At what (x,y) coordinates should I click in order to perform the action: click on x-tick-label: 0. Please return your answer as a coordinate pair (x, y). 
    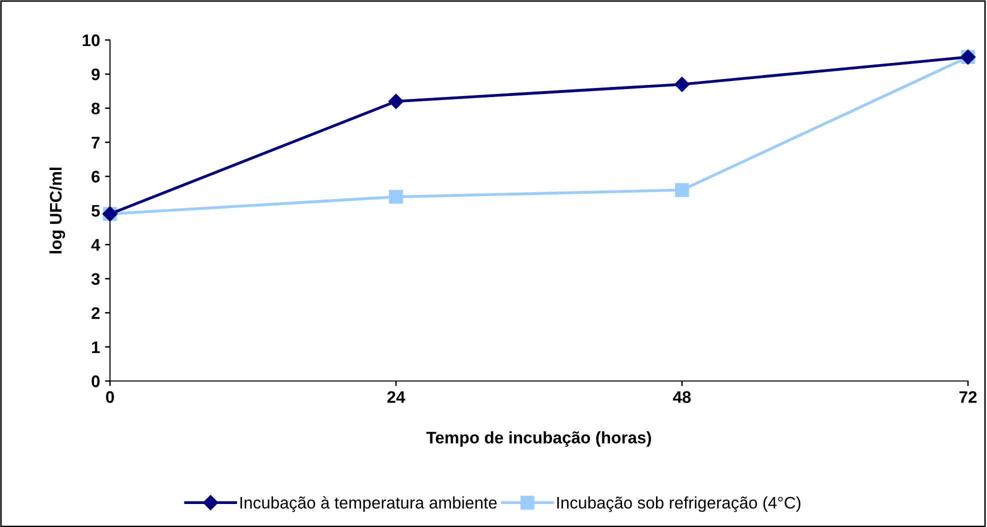
    Looking at the image, I should click on (110, 397).